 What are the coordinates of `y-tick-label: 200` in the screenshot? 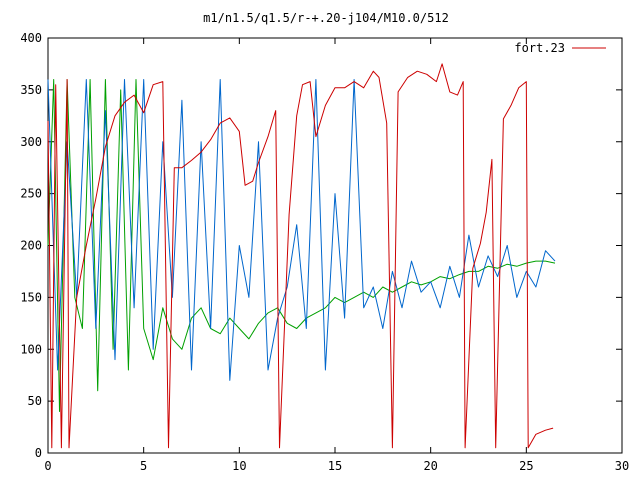 It's located at (31, 246).